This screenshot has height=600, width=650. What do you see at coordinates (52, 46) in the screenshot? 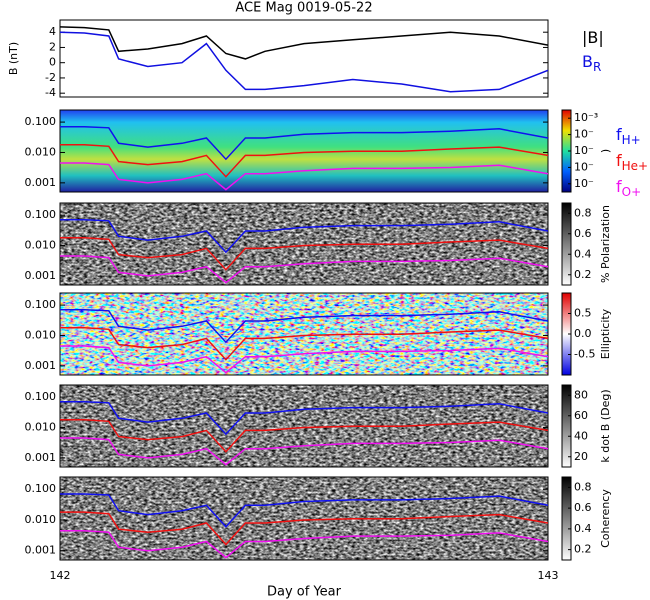
I see `y-tick-label: 2` at bounding box center [52, 46].